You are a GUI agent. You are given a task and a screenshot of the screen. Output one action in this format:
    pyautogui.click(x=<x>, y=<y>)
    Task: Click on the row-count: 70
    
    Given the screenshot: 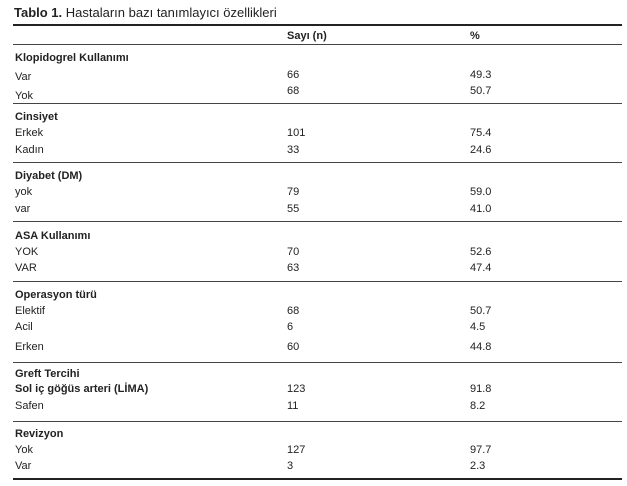 What is the action you would take?
    pyautogui.click(x=293, y=252)
    